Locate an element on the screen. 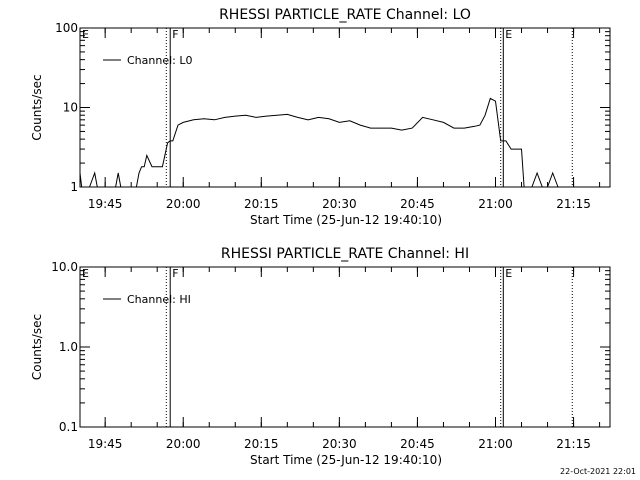 The image size is (640, 480). chart-title: RHESSI PARTICLE_RATE Channel: HI is located at coordinates (345, 254).